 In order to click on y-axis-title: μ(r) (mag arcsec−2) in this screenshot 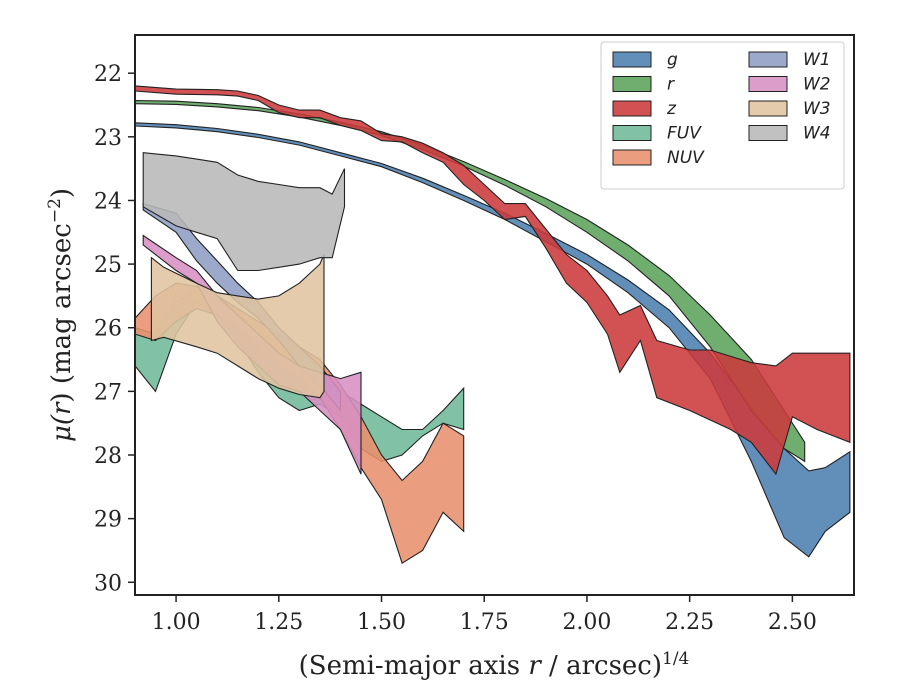, I will do `click(61, 315)`.